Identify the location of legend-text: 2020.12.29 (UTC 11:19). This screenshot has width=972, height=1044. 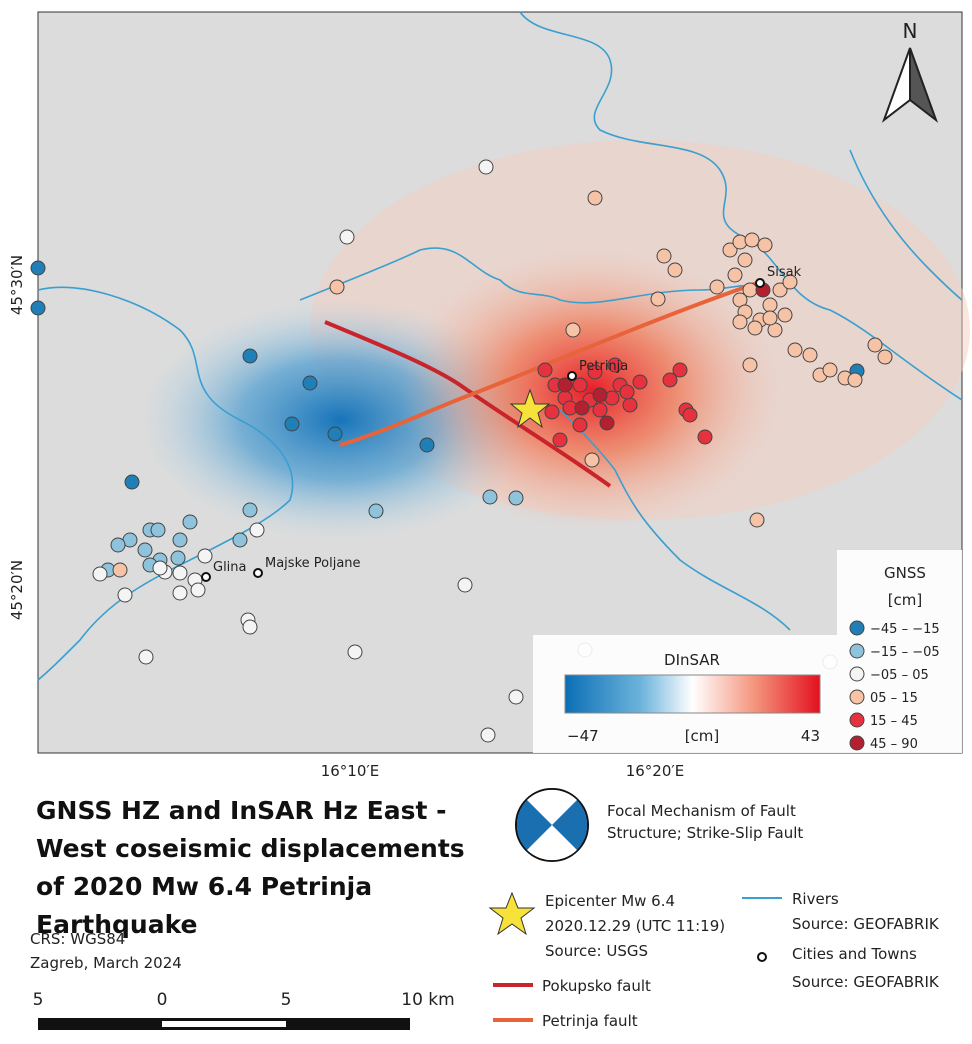
(635, 926).